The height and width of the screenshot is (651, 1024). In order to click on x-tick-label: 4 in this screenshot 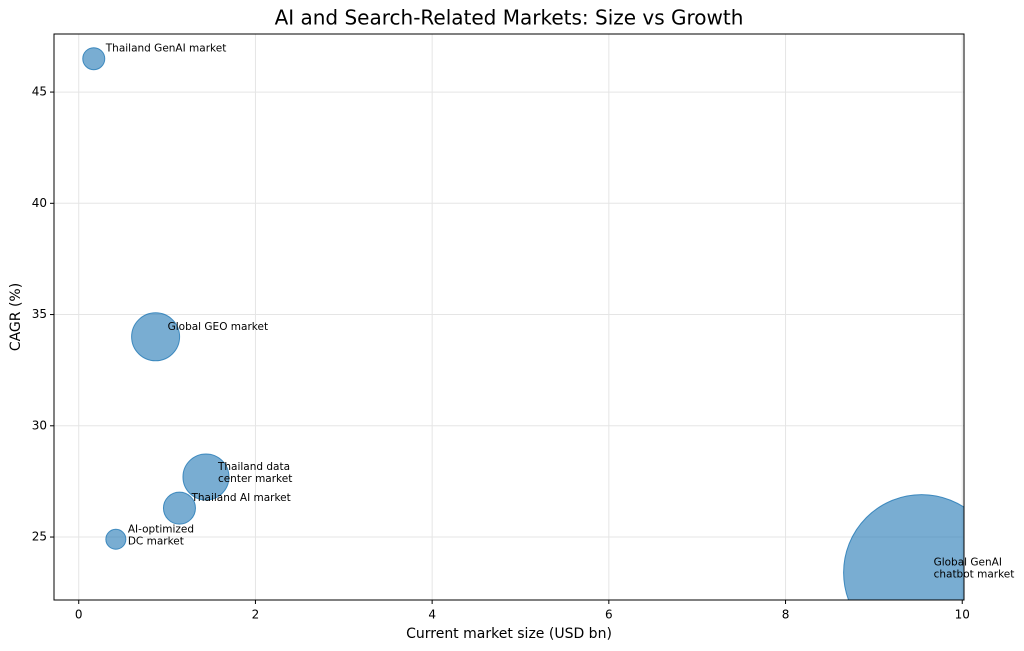, I will do `click(432, 615)`.